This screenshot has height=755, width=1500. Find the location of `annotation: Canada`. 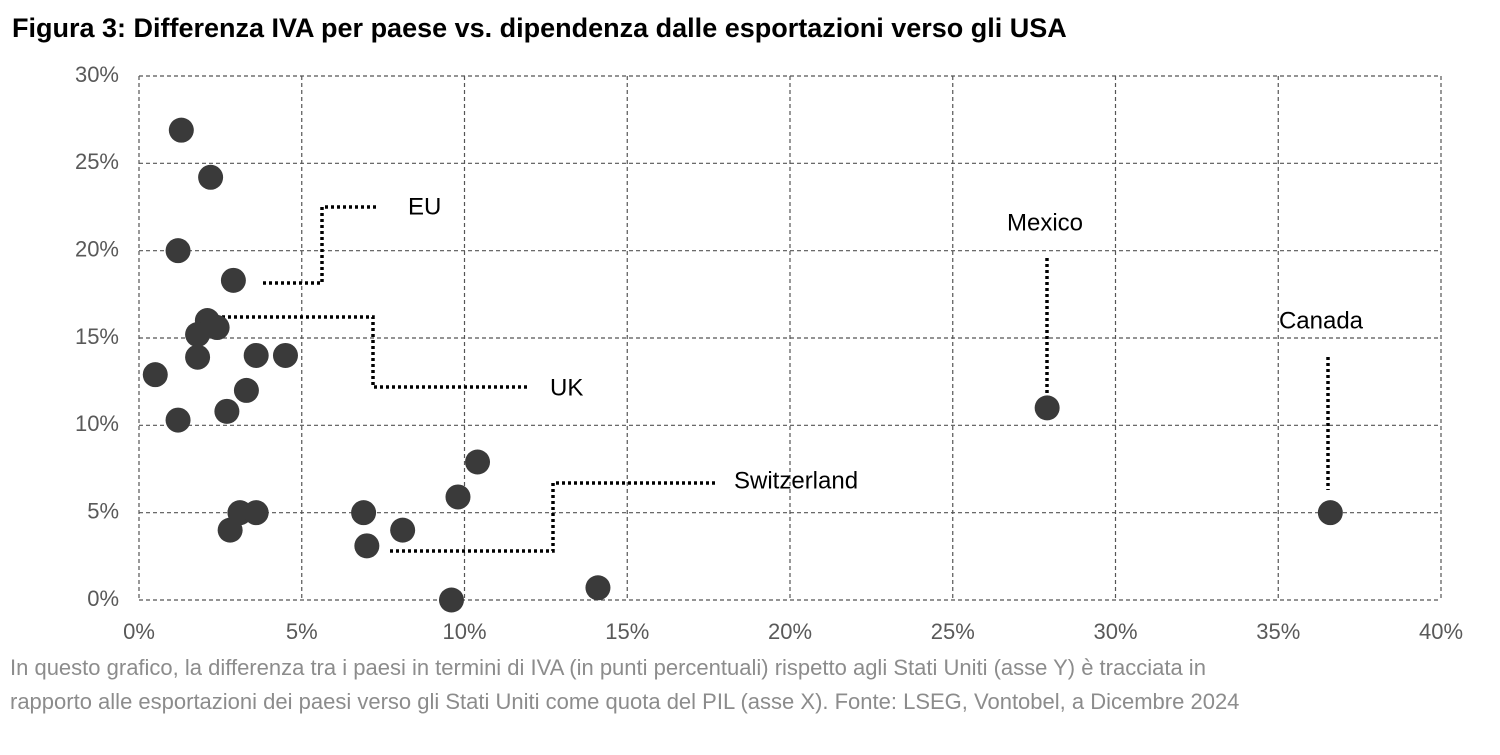

annotation: Canada is located at coordinates (1321, 320).